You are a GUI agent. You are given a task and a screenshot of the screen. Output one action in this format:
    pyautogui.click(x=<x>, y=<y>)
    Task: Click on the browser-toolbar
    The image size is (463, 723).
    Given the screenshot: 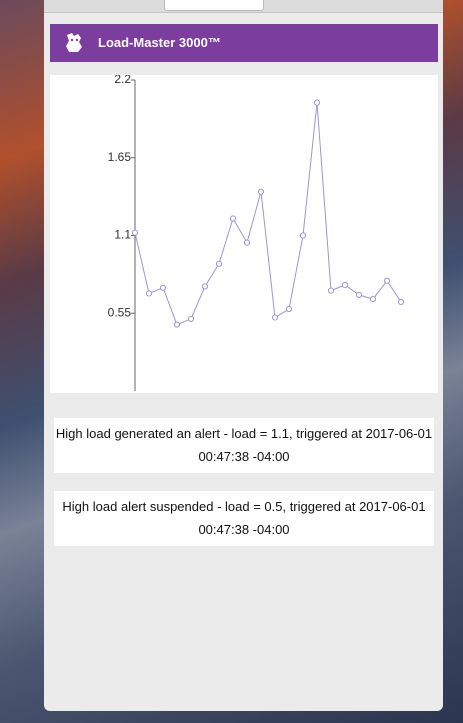 What is the action you would take?
    pyautogui.click(x=243, y=6)
    